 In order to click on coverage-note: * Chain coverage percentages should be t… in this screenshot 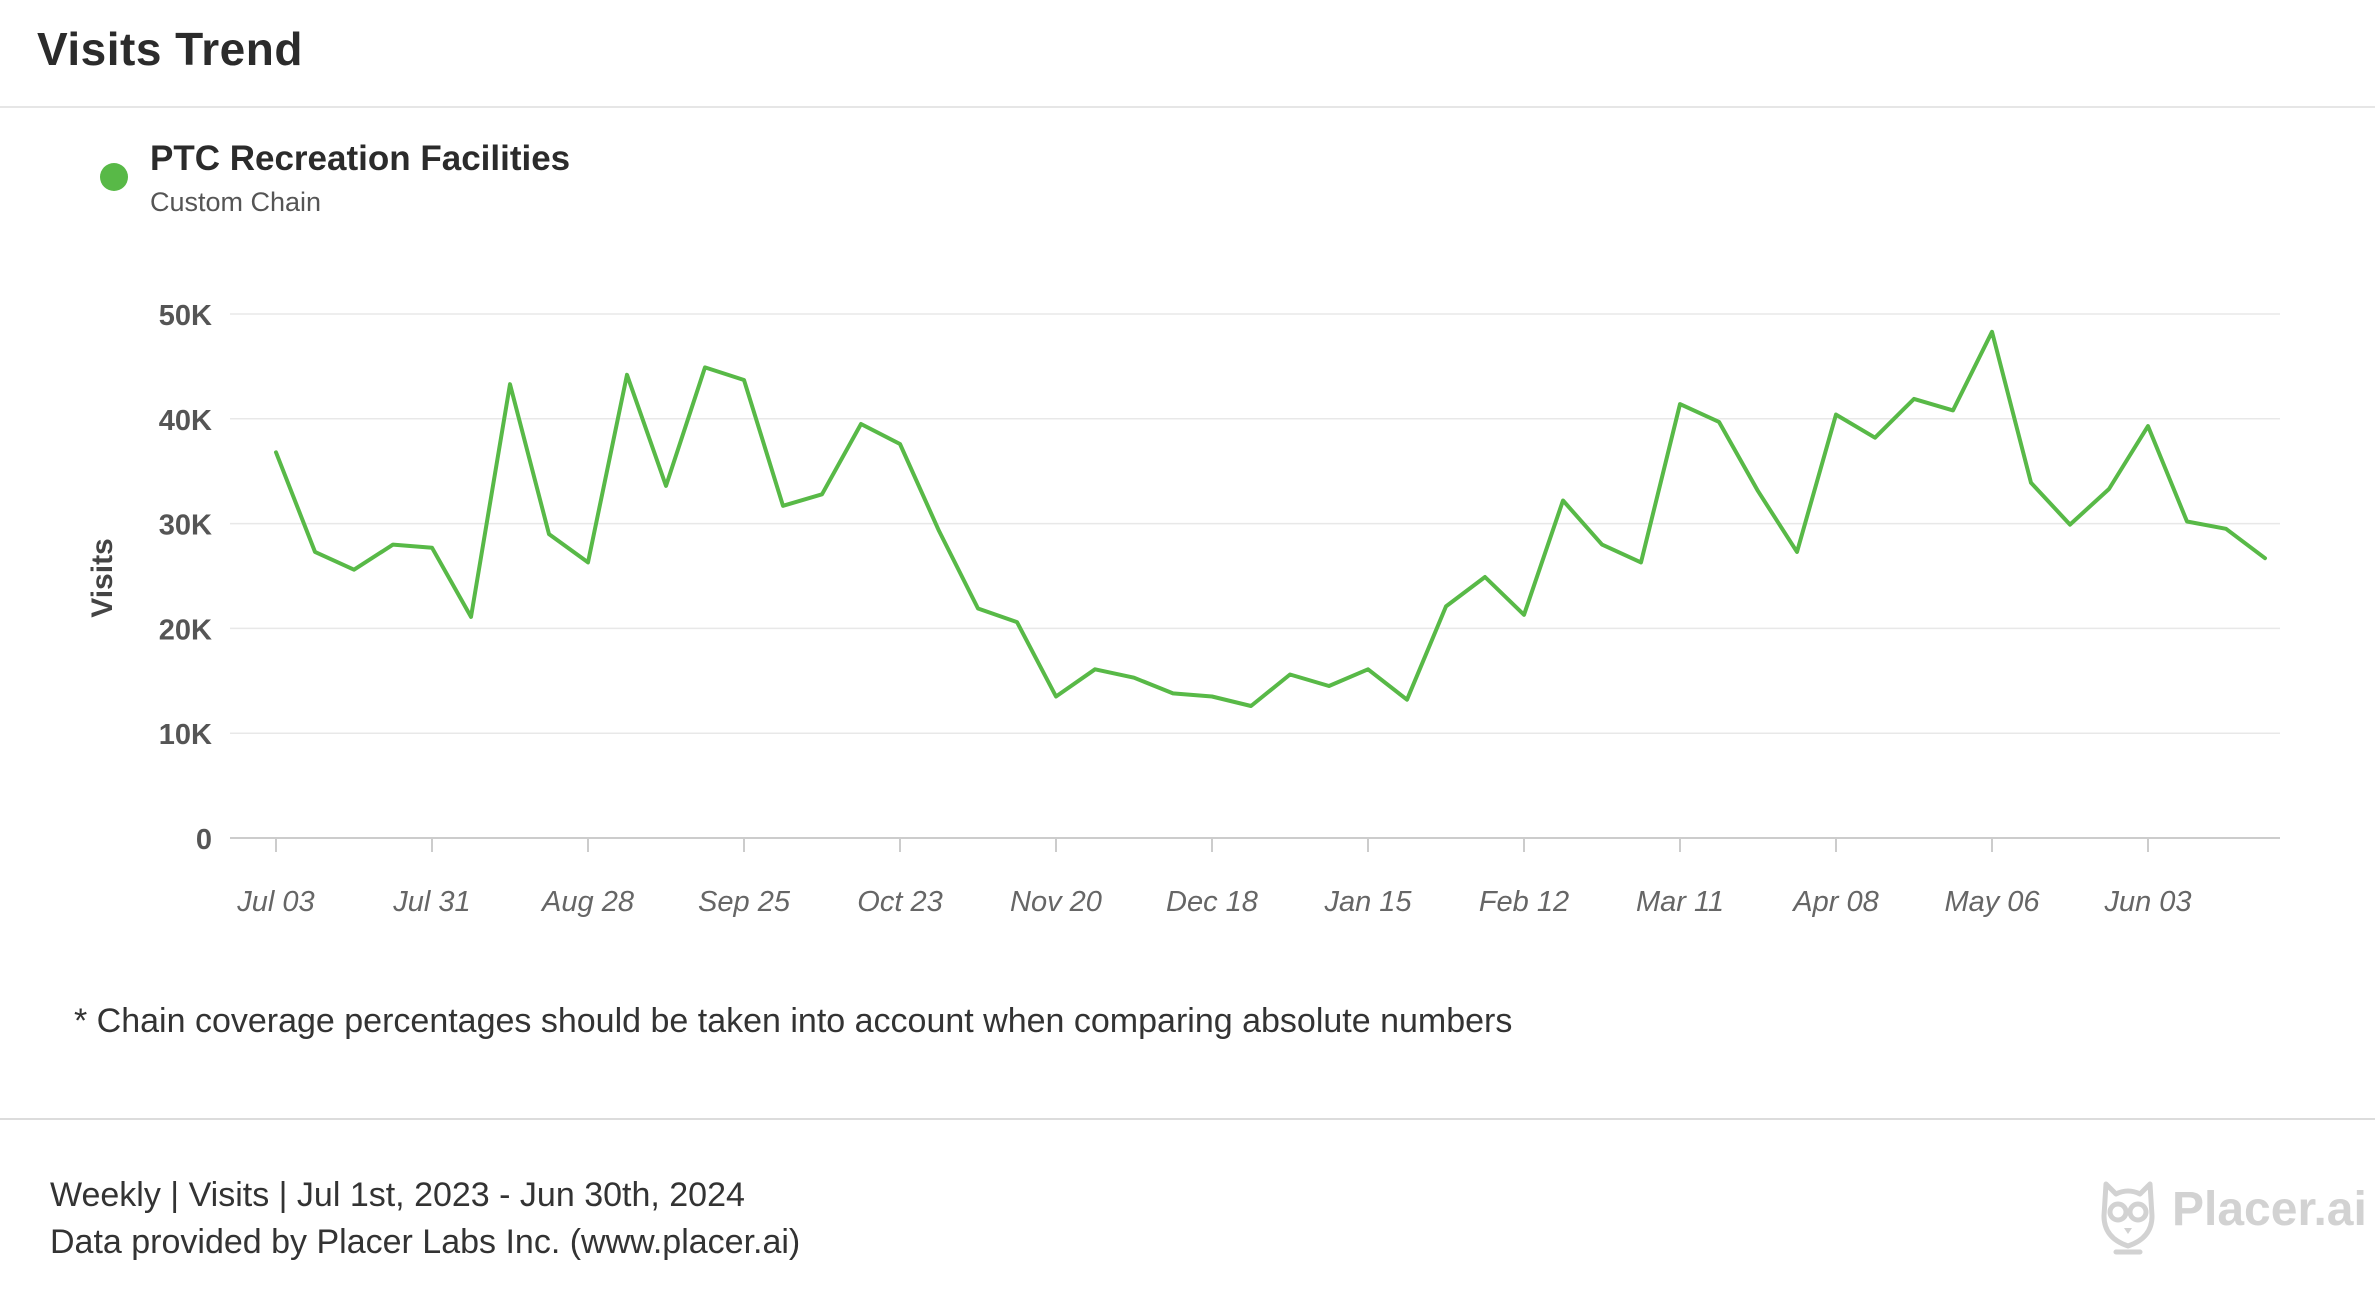, I will do `click(793, 1021)`.